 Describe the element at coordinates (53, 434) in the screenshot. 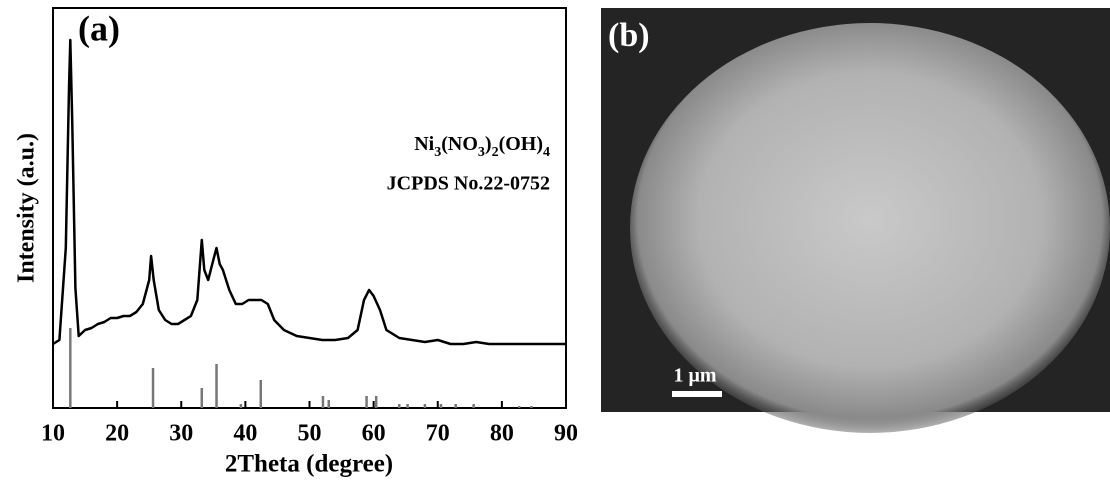

I see `x-tick-label: 10` at that location.